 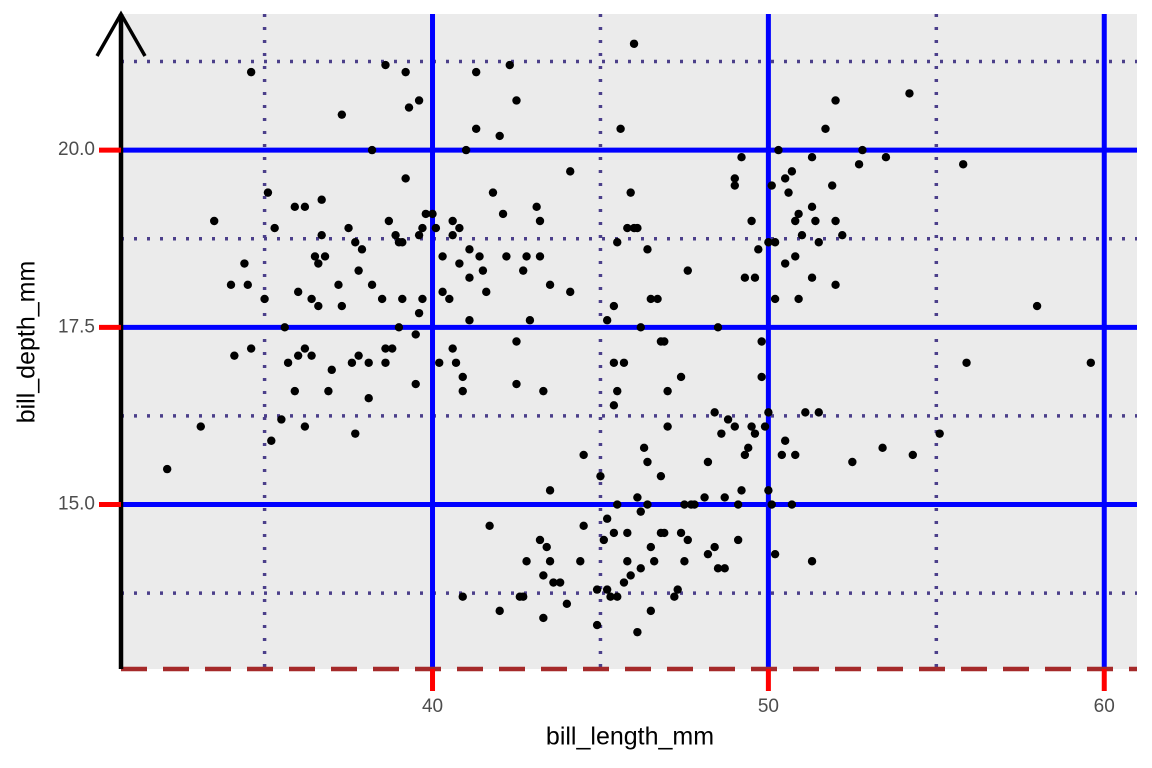 What do you see at coordinates (76, 149) in the screenshot?
I see `y-tick-label: 20.0` at bounding box center [76, 149].